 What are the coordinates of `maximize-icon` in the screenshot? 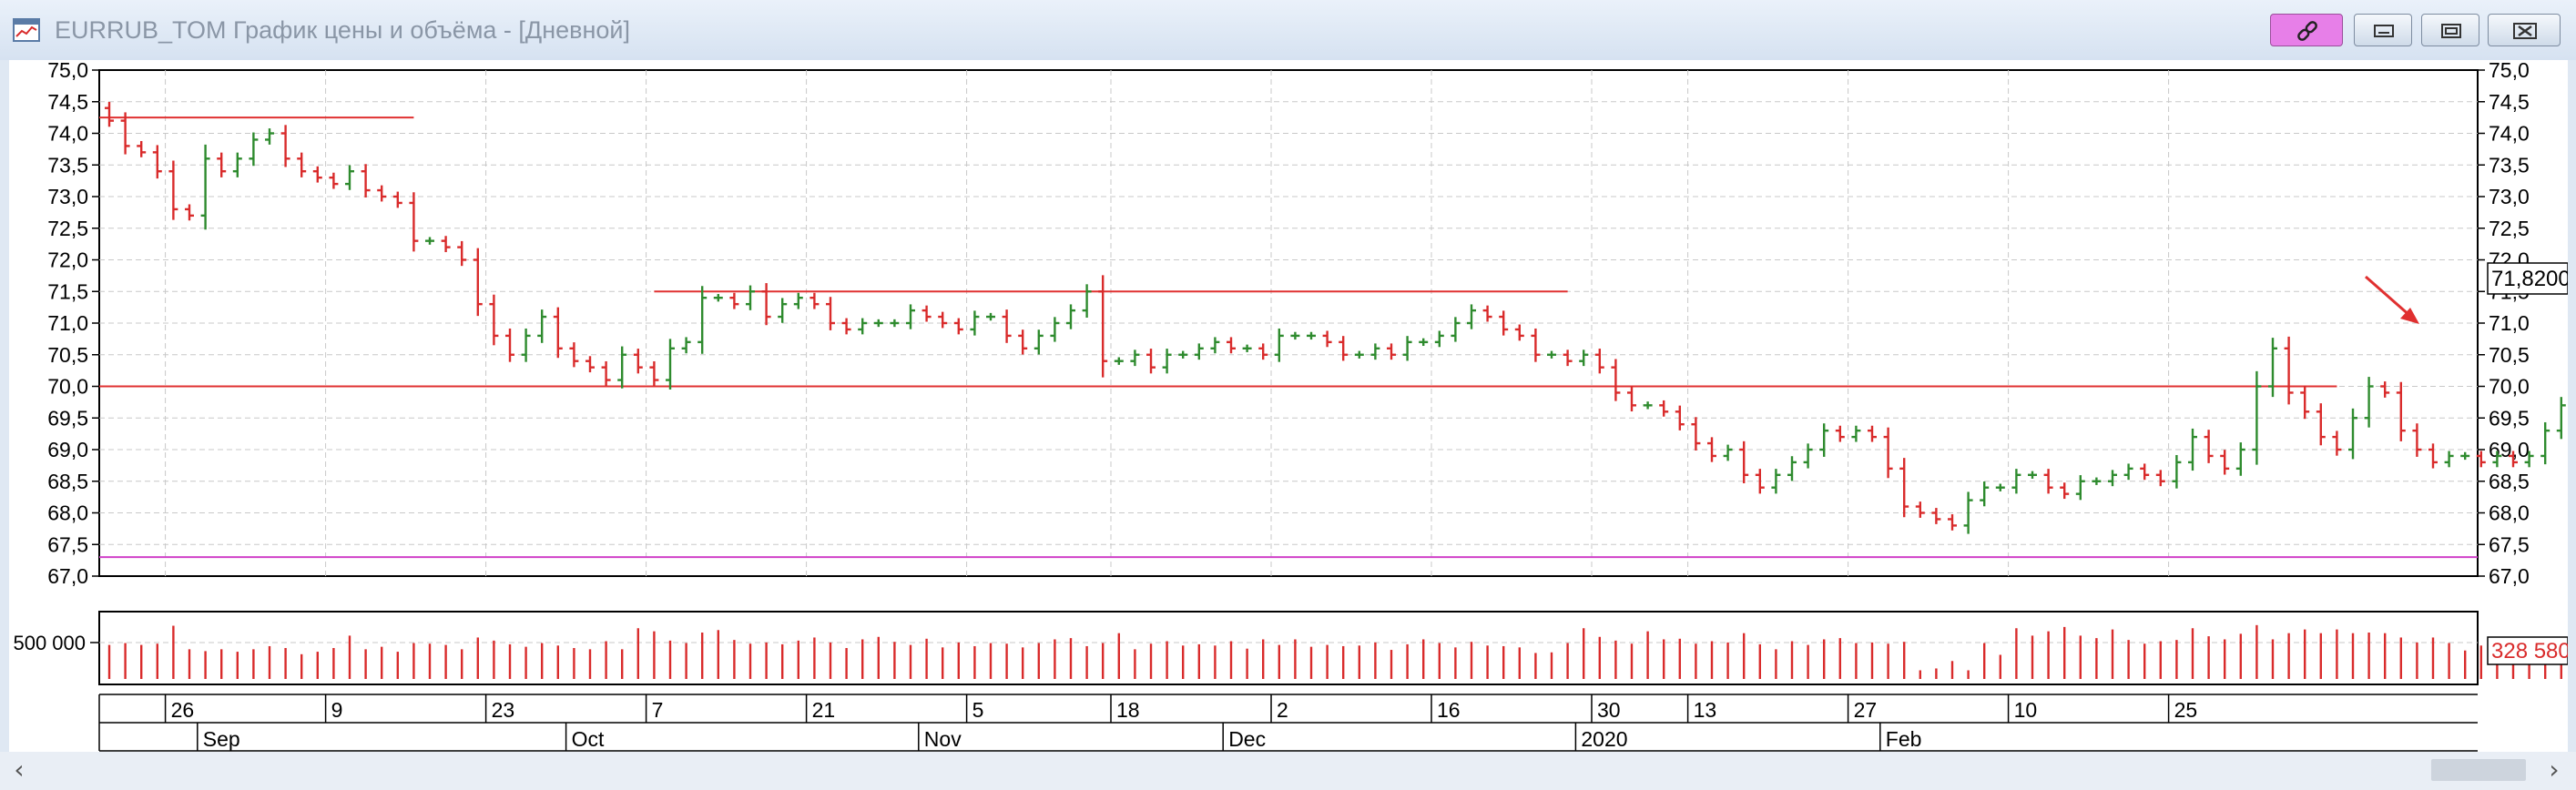 It's located at (2451, 31).